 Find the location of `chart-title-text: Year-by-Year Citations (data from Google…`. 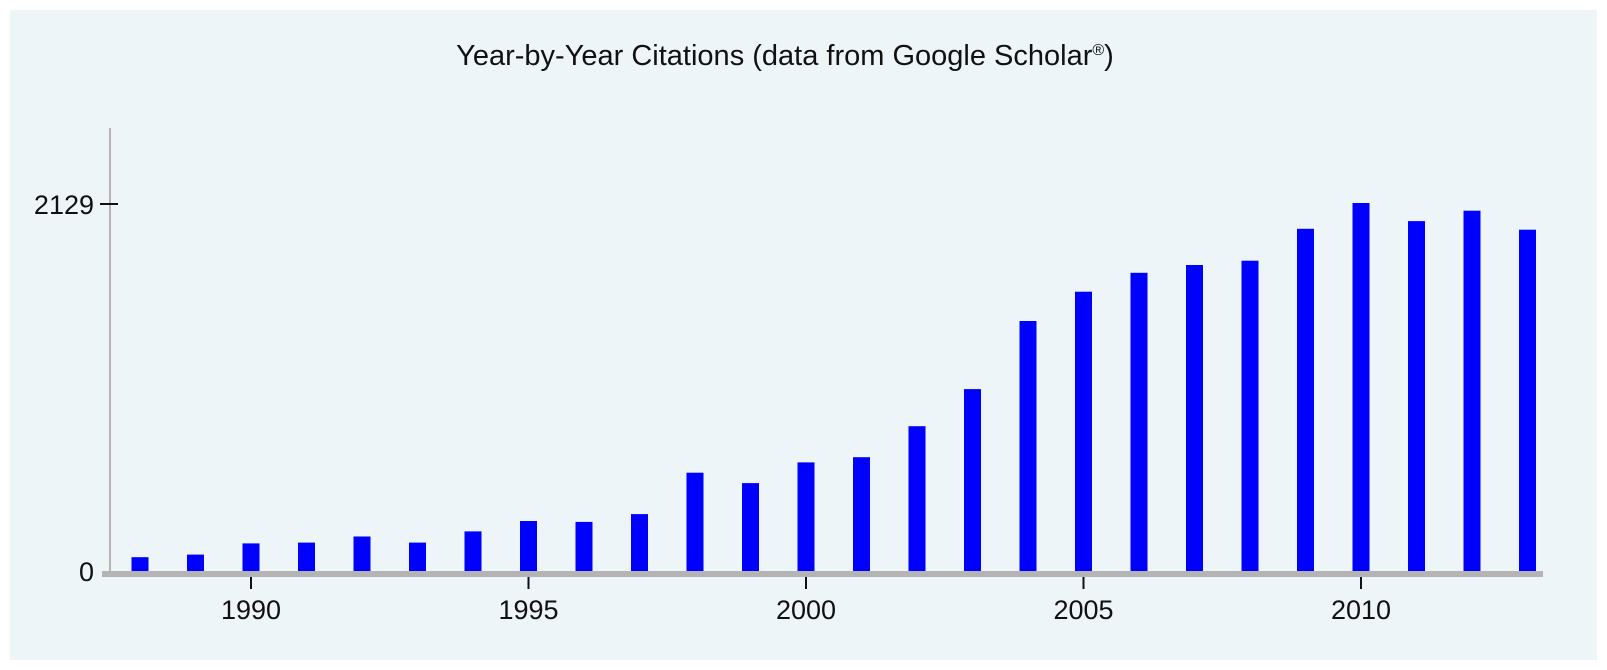

chart-title-text: Year-by-Year Citations (data from Google… is located at coordinates (774, 56).